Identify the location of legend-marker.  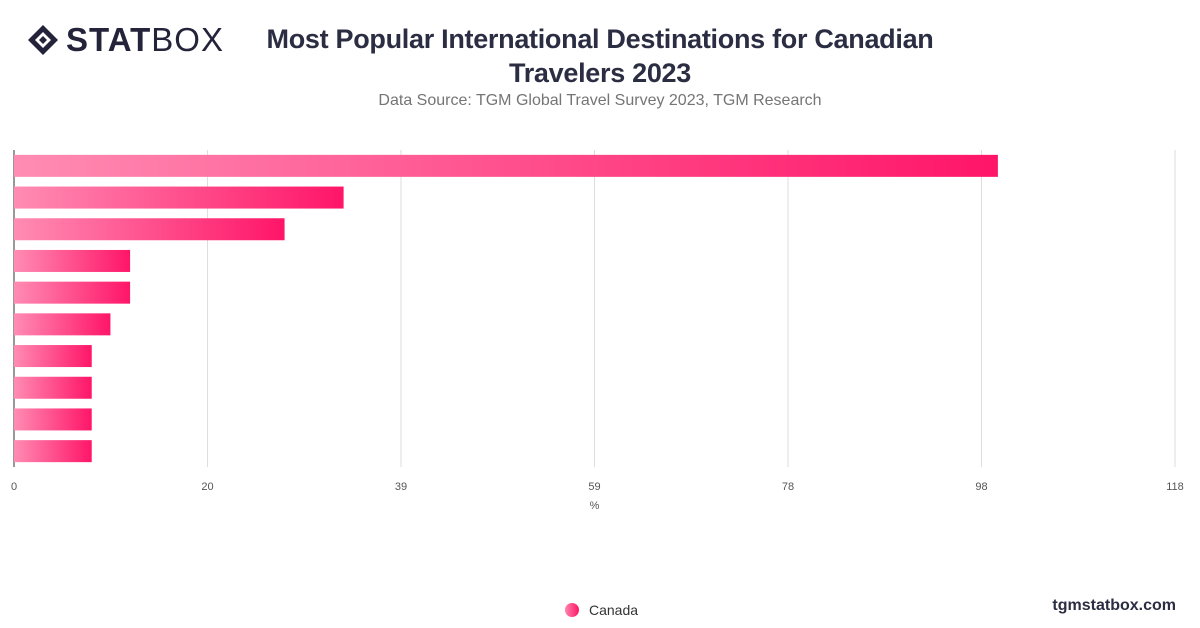
(572, 610).